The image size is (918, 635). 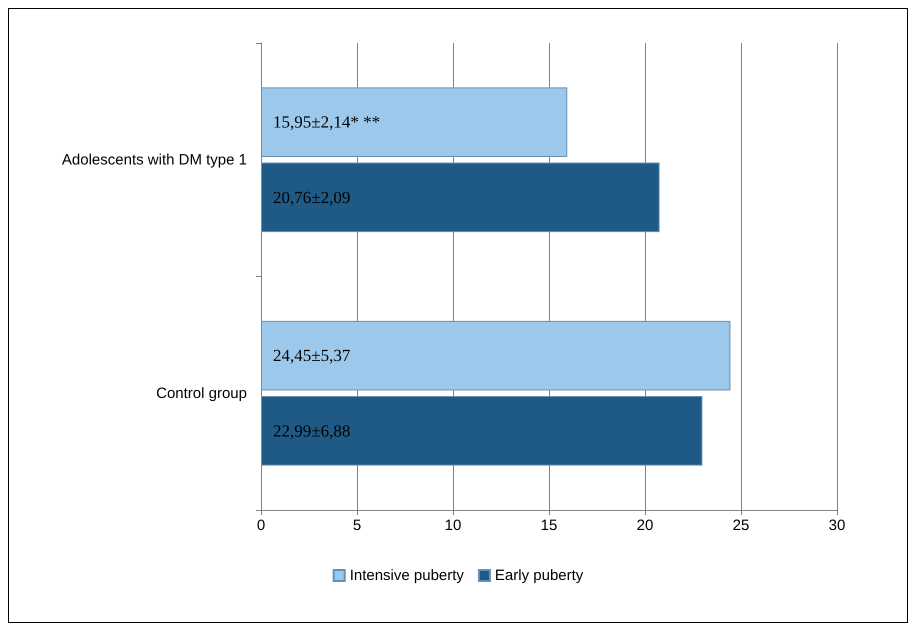 I want to click on data-label: 22,99±6,88, so click(x=311, y=430).